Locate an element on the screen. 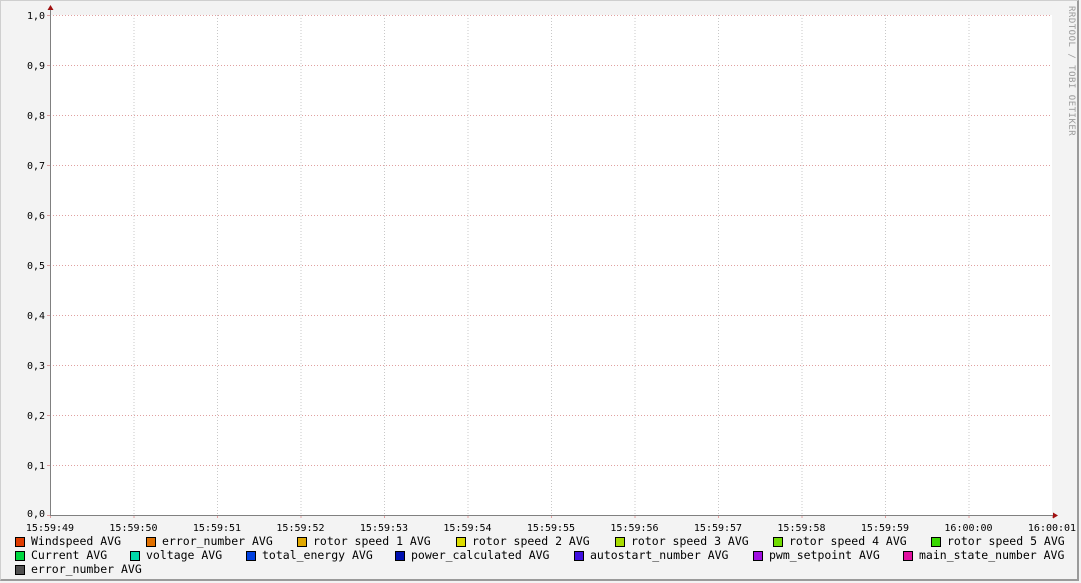  x-tick-label: 16:00:00 is located at coordinates (968, 528).